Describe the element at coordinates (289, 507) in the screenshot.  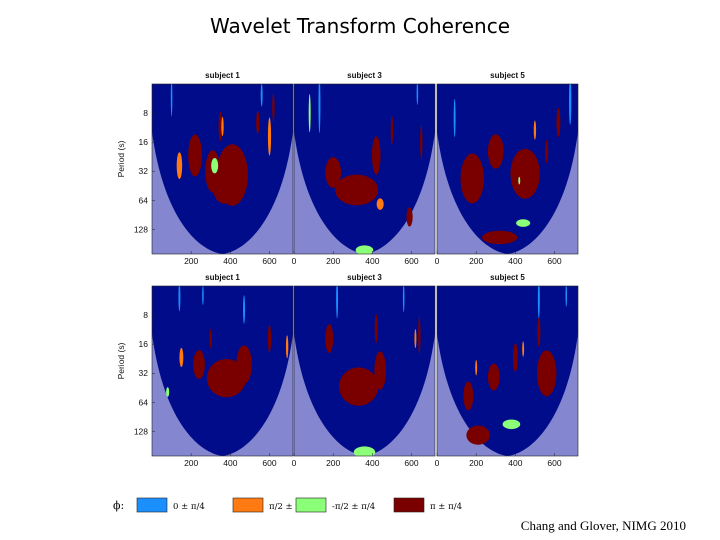
I see `legend-label: π/2 ± π/4` at that location.